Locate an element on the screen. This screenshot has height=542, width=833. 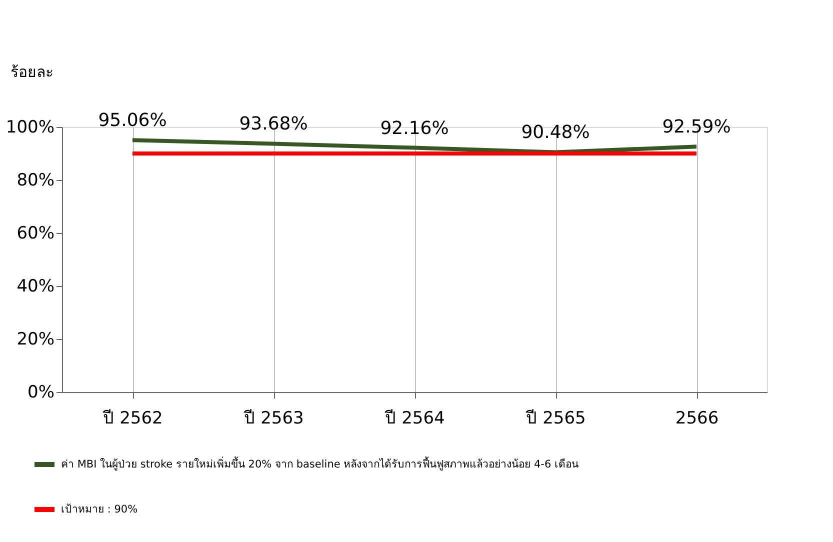
x-tick-label: ปี 2565 is located at coordinates (555, 418).